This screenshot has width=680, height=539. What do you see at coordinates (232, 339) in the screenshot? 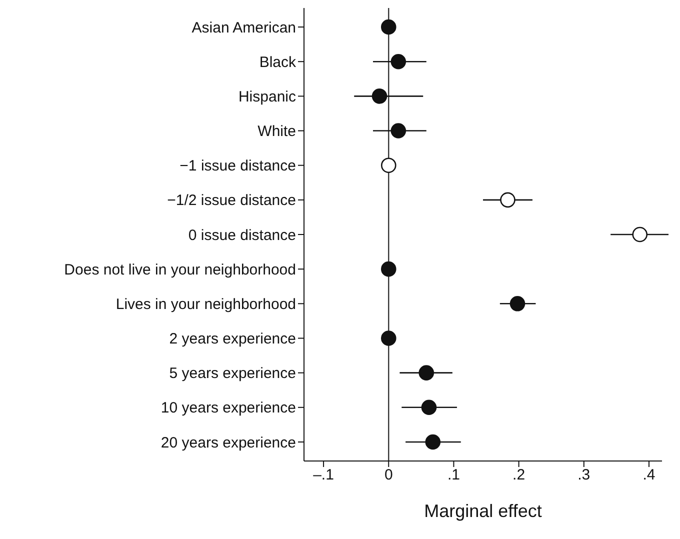
I see `y-tick-label: 2 years experience` at bounding box center [232, 339].